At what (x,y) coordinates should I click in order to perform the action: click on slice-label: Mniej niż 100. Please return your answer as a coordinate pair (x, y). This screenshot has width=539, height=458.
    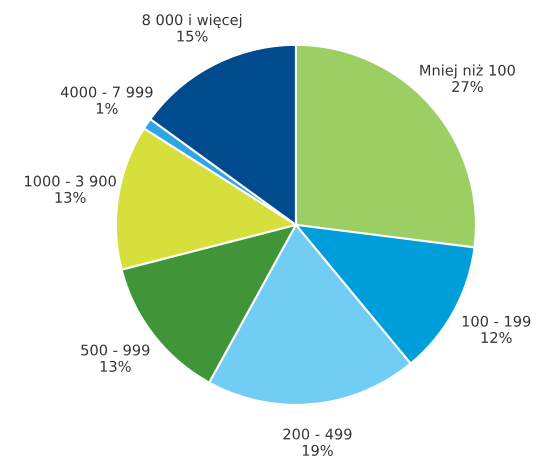
    Looking at the image, I should click on (467, 71).